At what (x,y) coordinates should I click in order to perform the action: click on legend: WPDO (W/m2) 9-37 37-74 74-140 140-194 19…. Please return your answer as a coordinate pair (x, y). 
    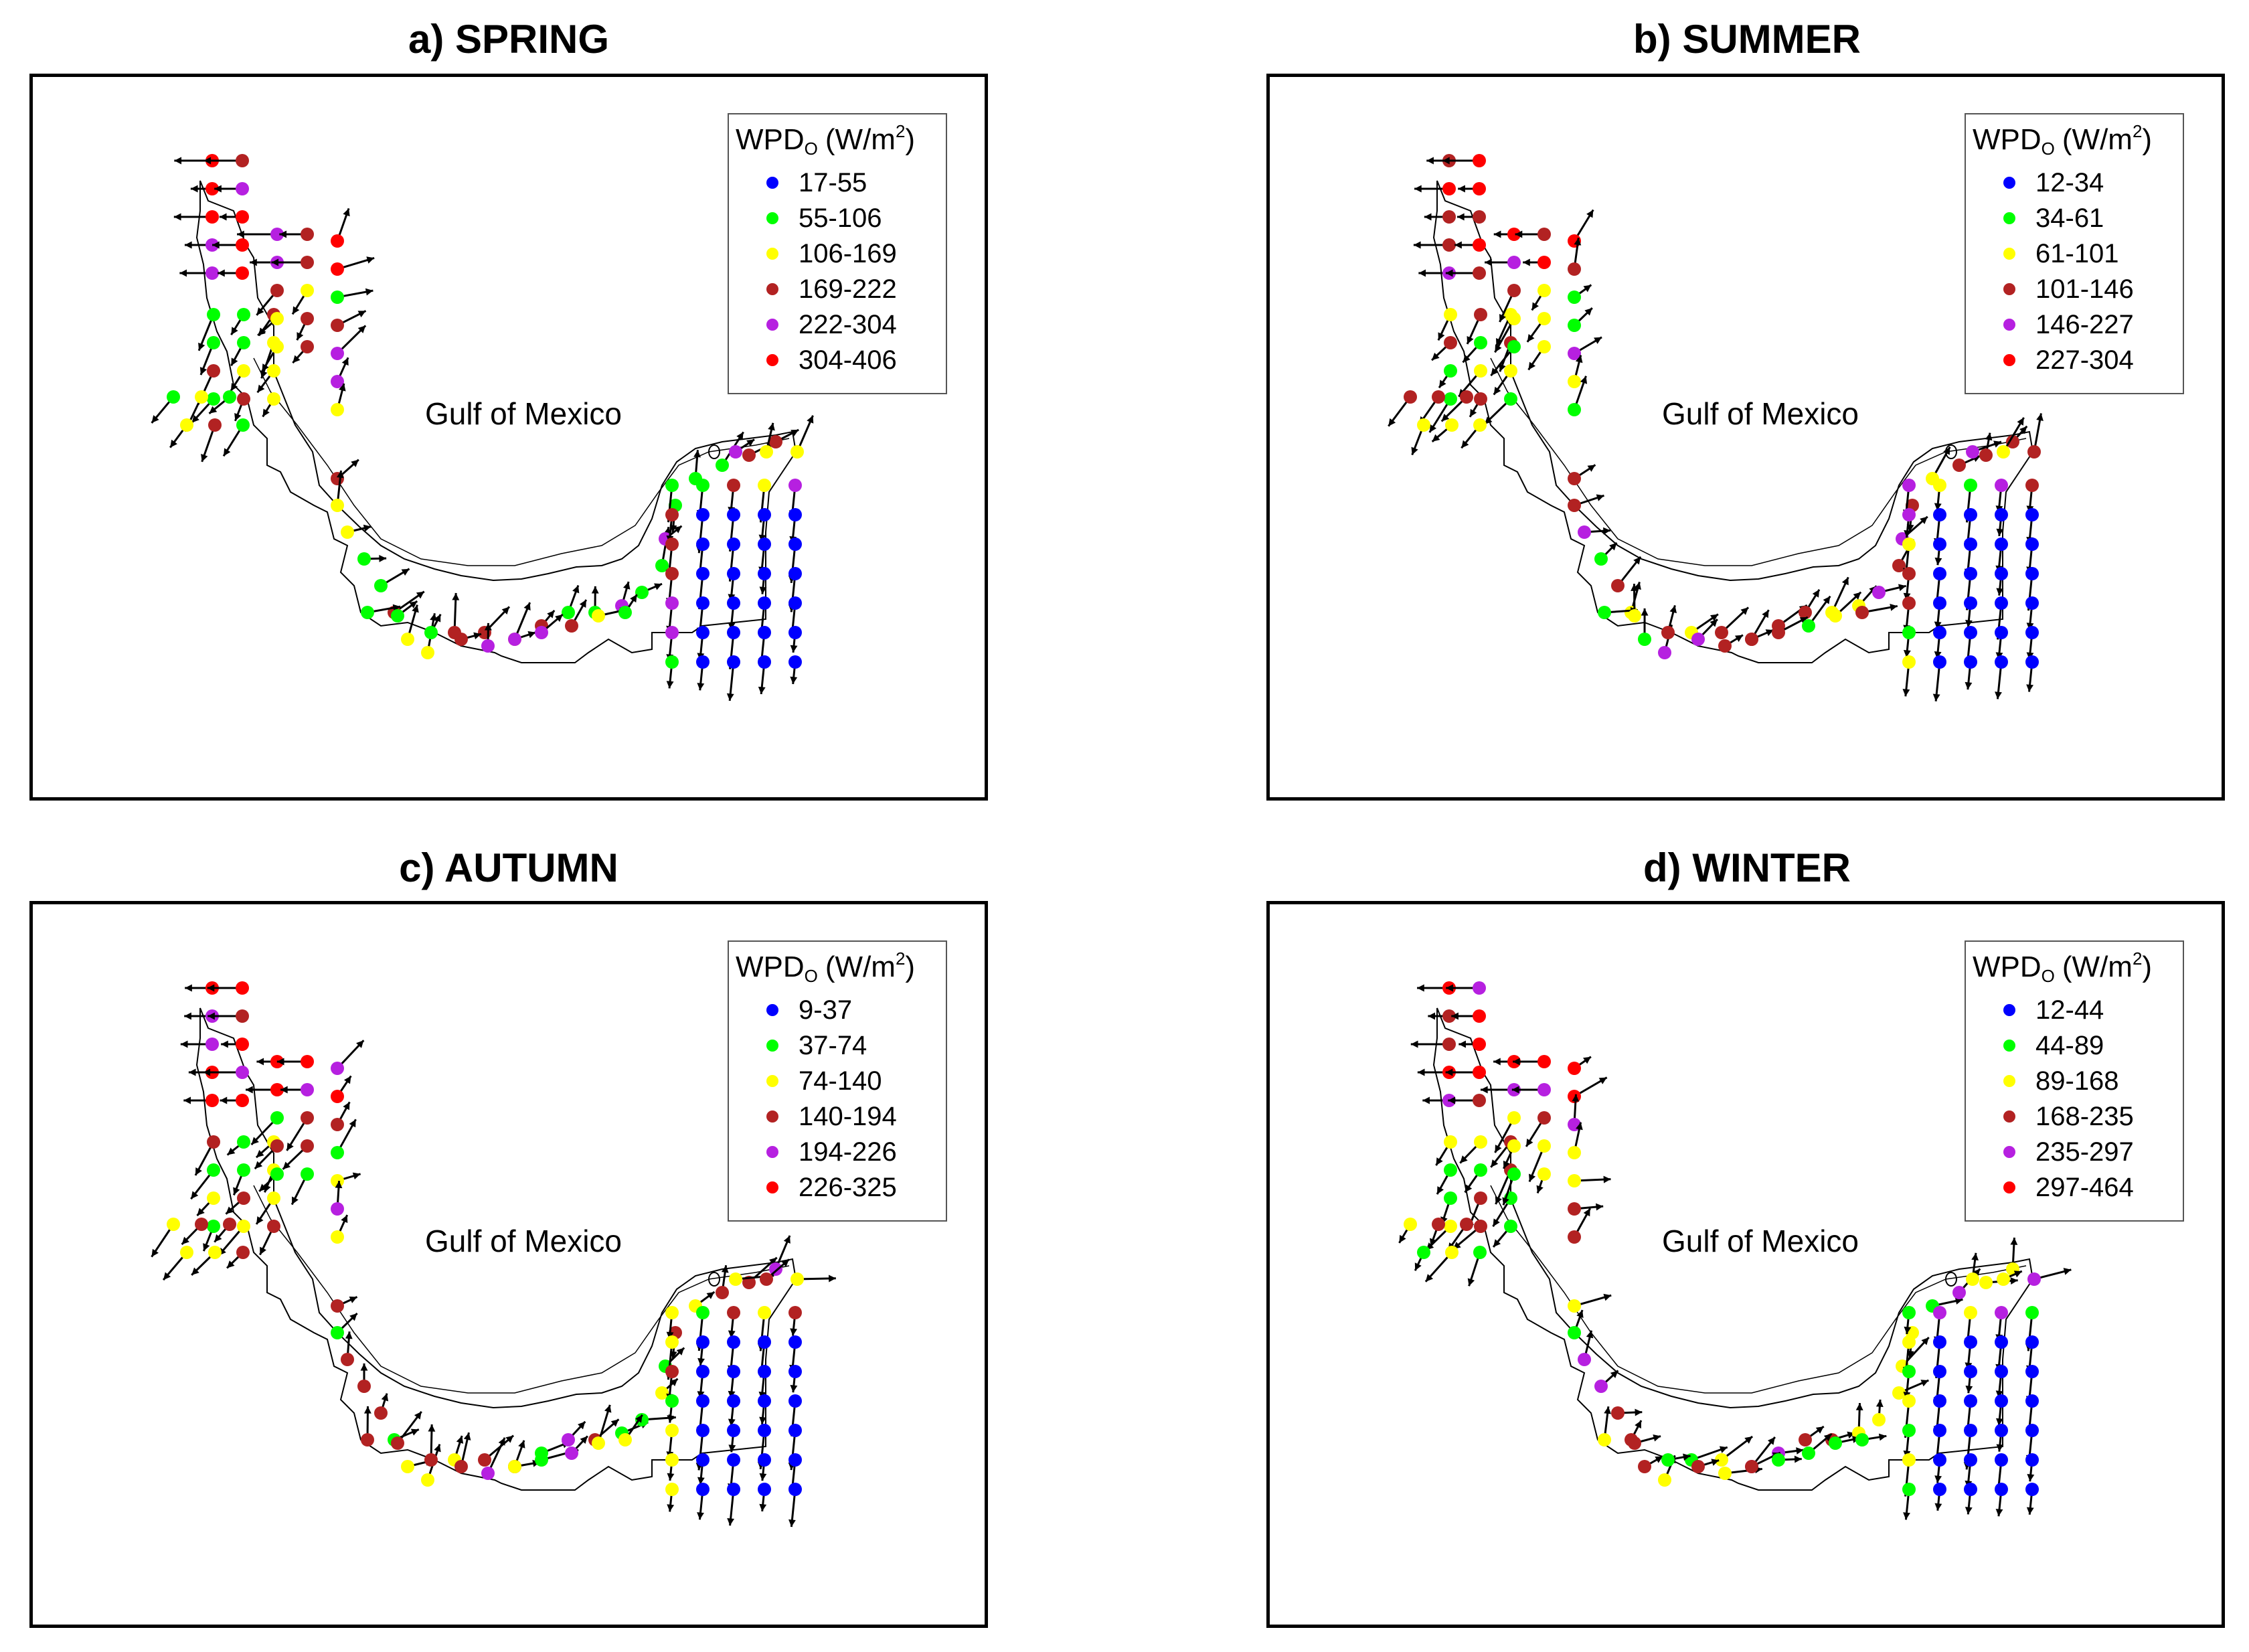
    Looking at the image, I should click on (837, 1081).